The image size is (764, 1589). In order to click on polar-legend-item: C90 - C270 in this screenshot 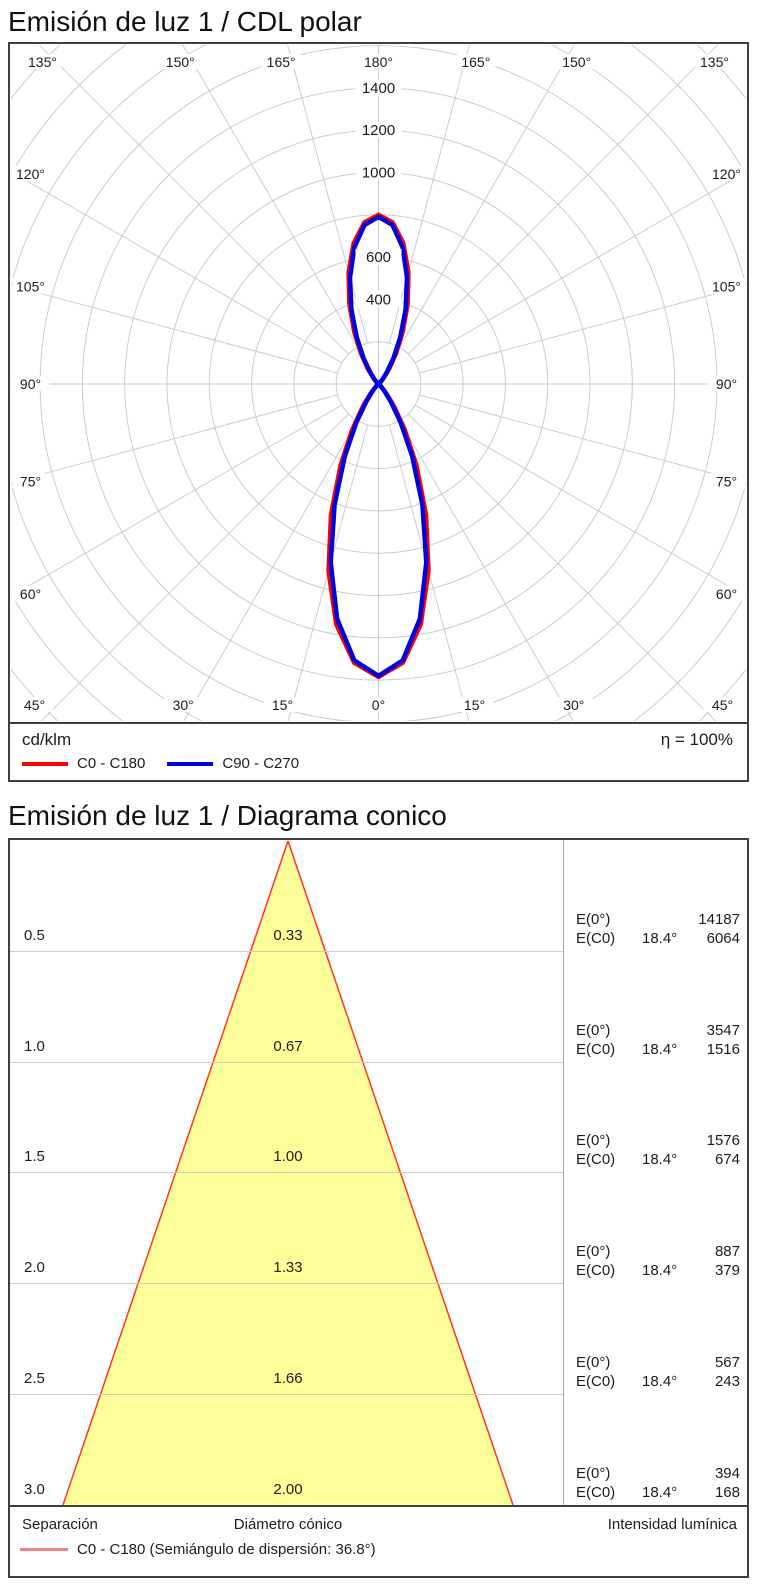, I will do `click(233, 763)`.